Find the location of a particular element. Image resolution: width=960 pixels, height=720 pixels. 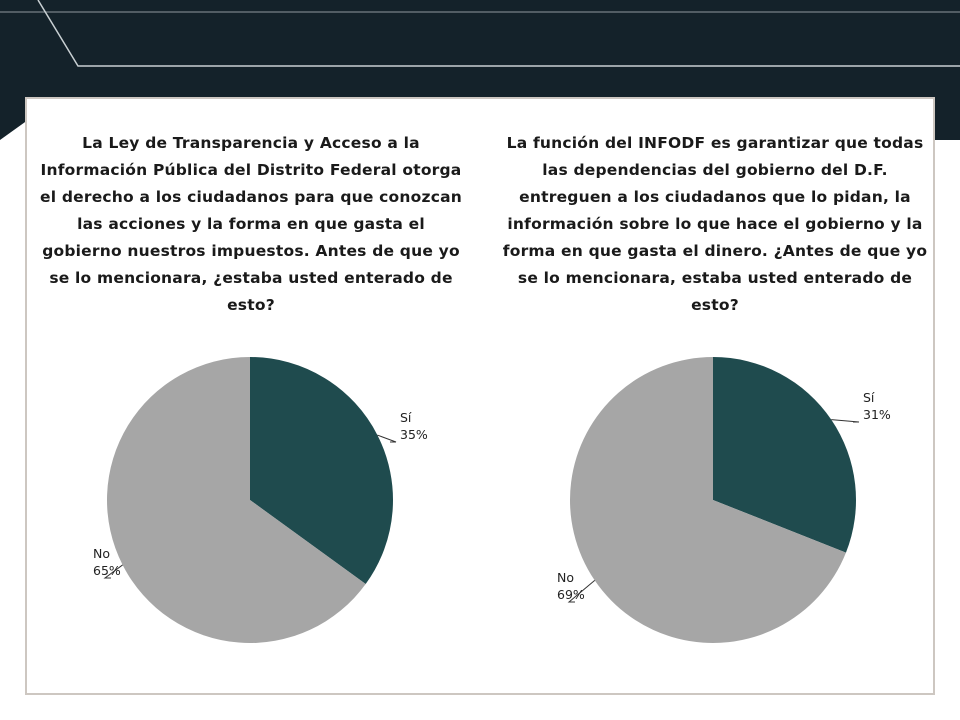

slice-value-label-si: 31% is located at coordinates (877, 414).